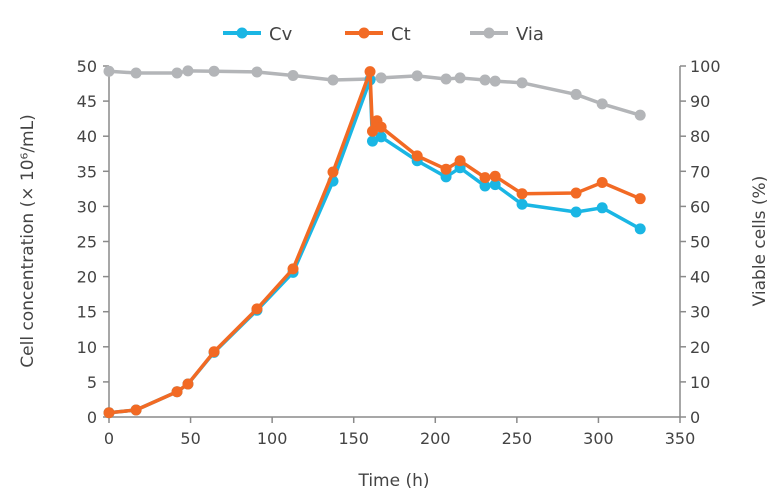  I want to click on x-tick-label: 250, so click(517, 438).